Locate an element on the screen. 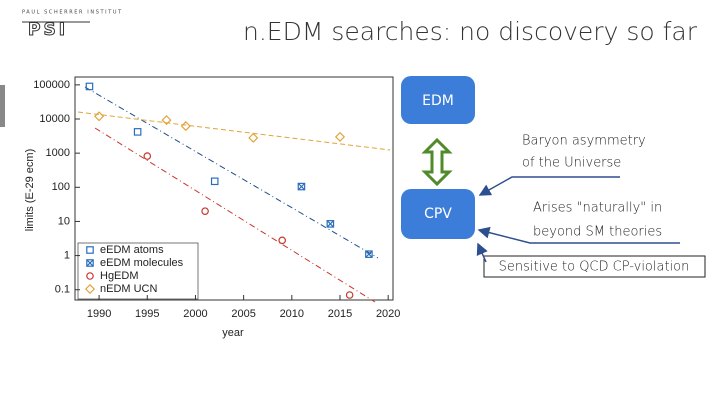 The image size is (720, 405). edm-box is located at coordinates (438, 100).